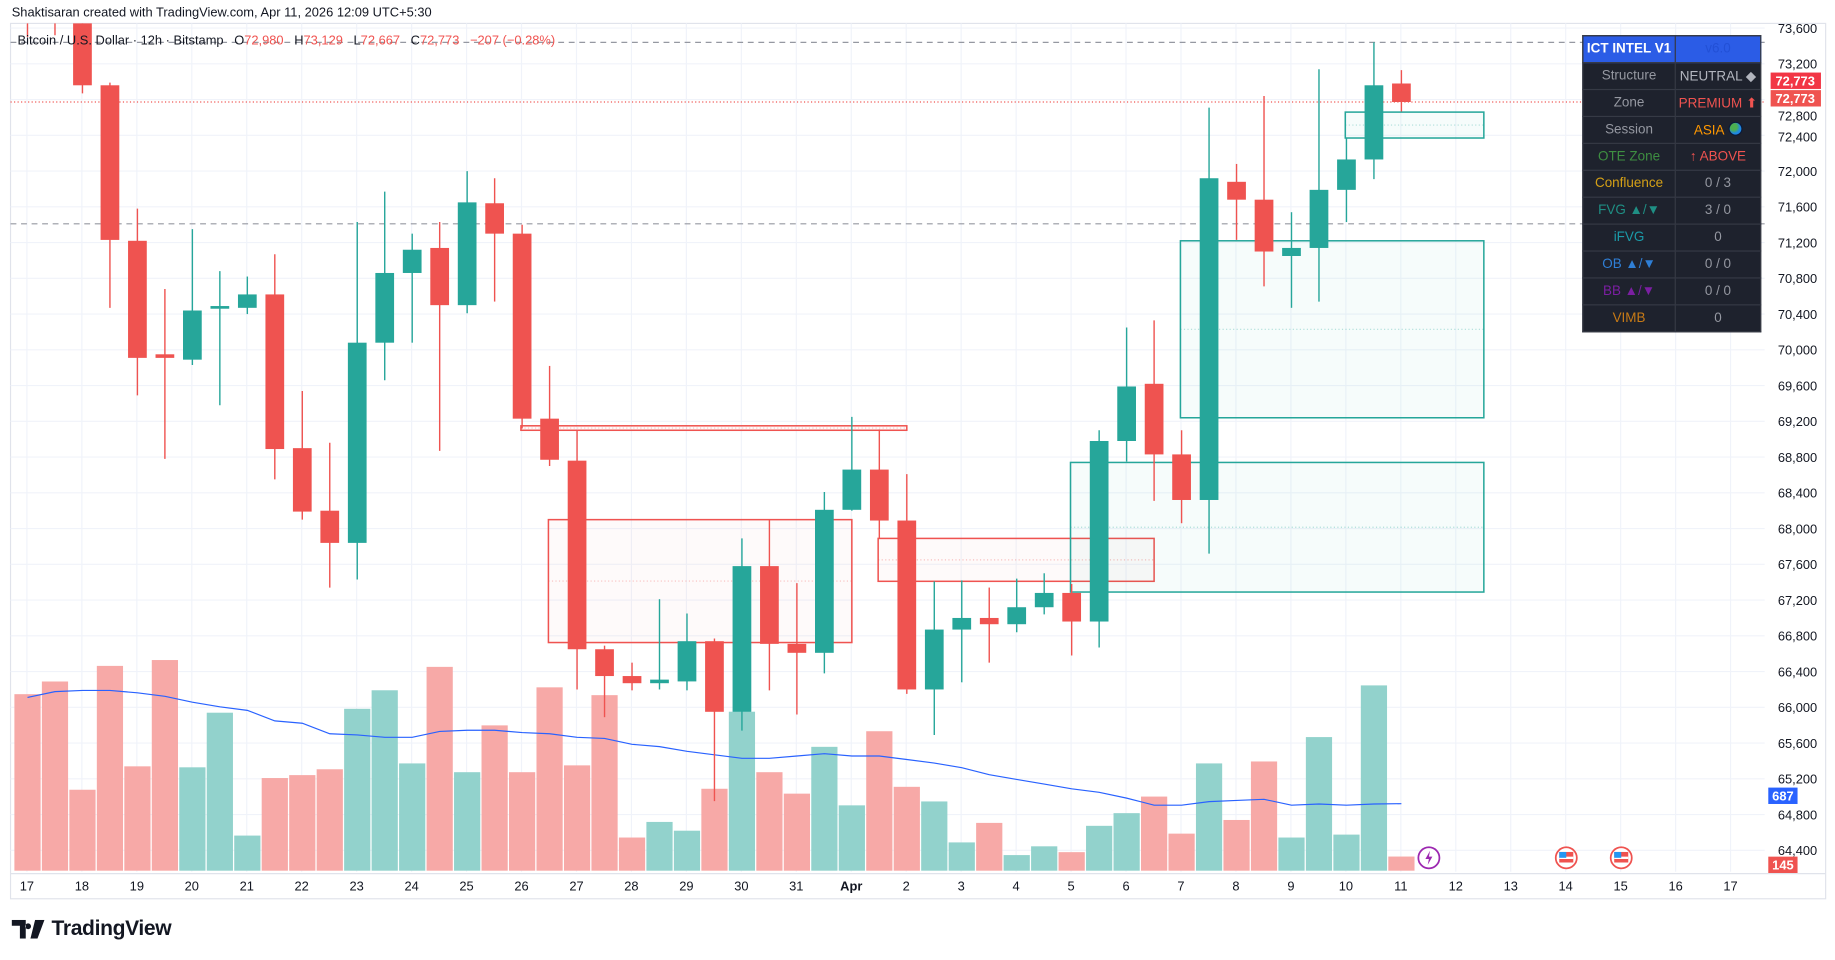 The image size is (1835, 960). I want to click on price-tick-label: 72,800, so click(1797, 116).